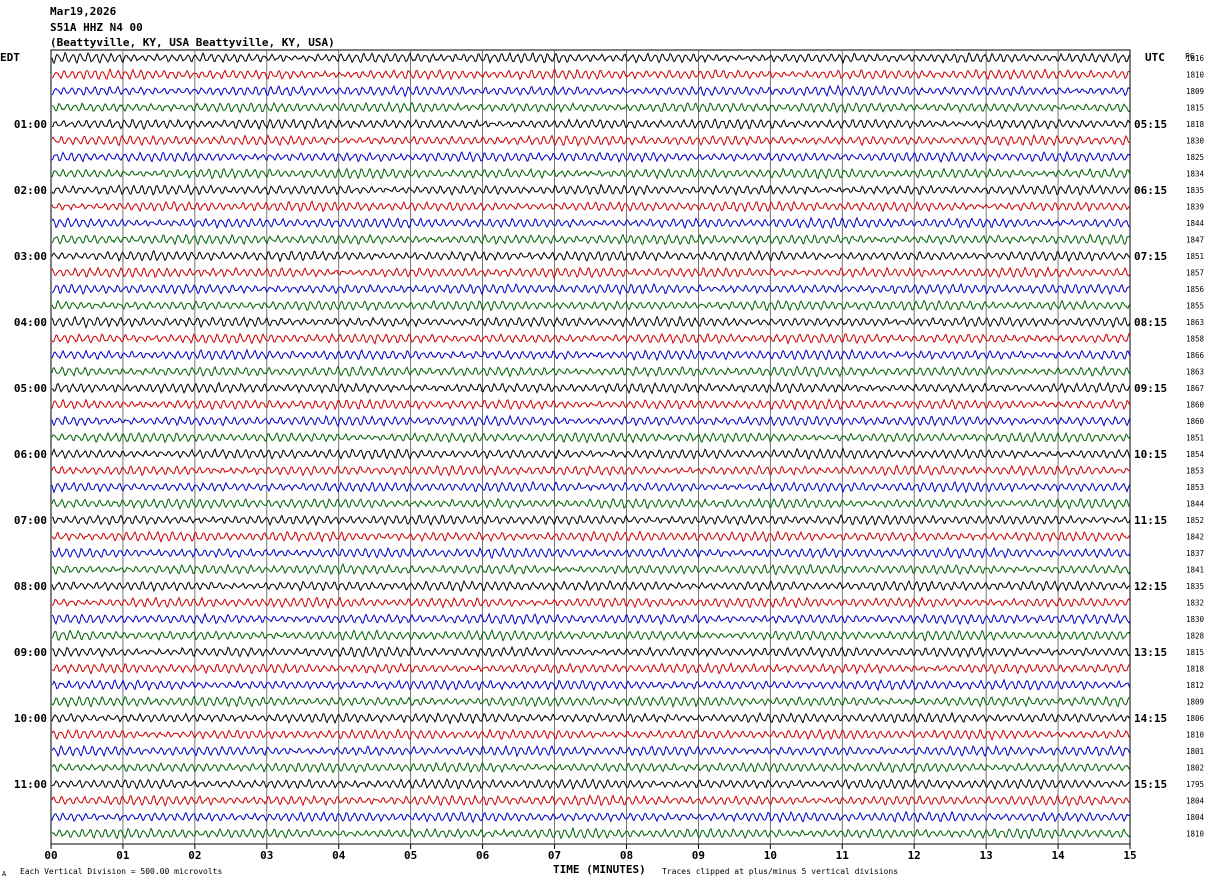 This screenshot has height=886, width=1210. I want to click on edt-axis-title: EDT, so click(10, 57).